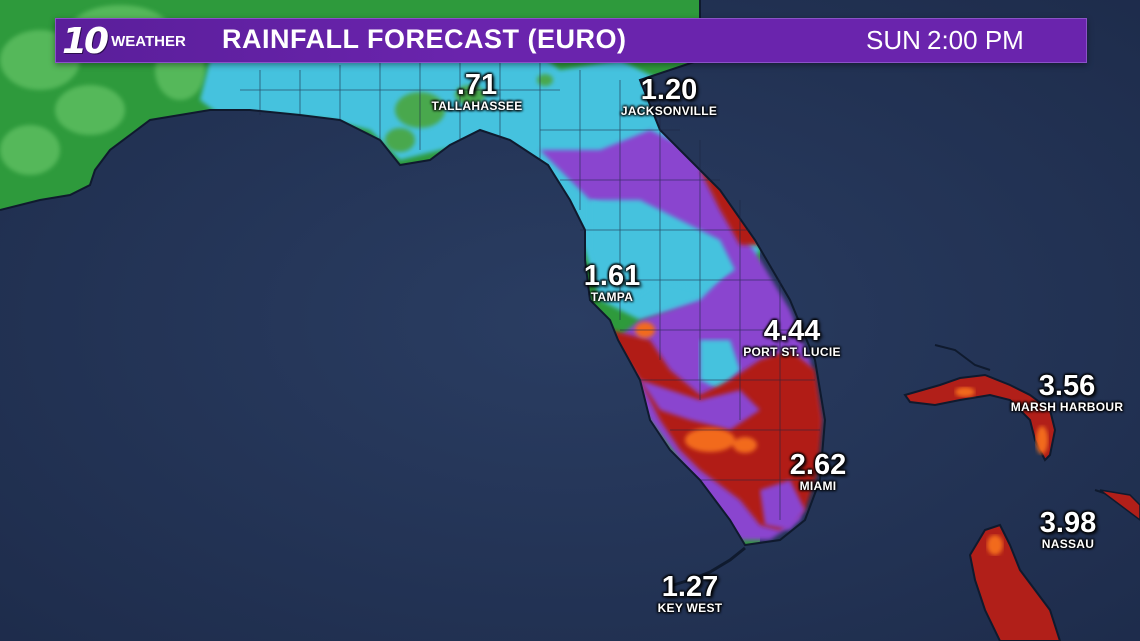 The height and width of the screenshot is (641, 1140). Describe the element at coordinates (690, 587) in the screenshot. I see `rainfall-value: 1.27` at that location.